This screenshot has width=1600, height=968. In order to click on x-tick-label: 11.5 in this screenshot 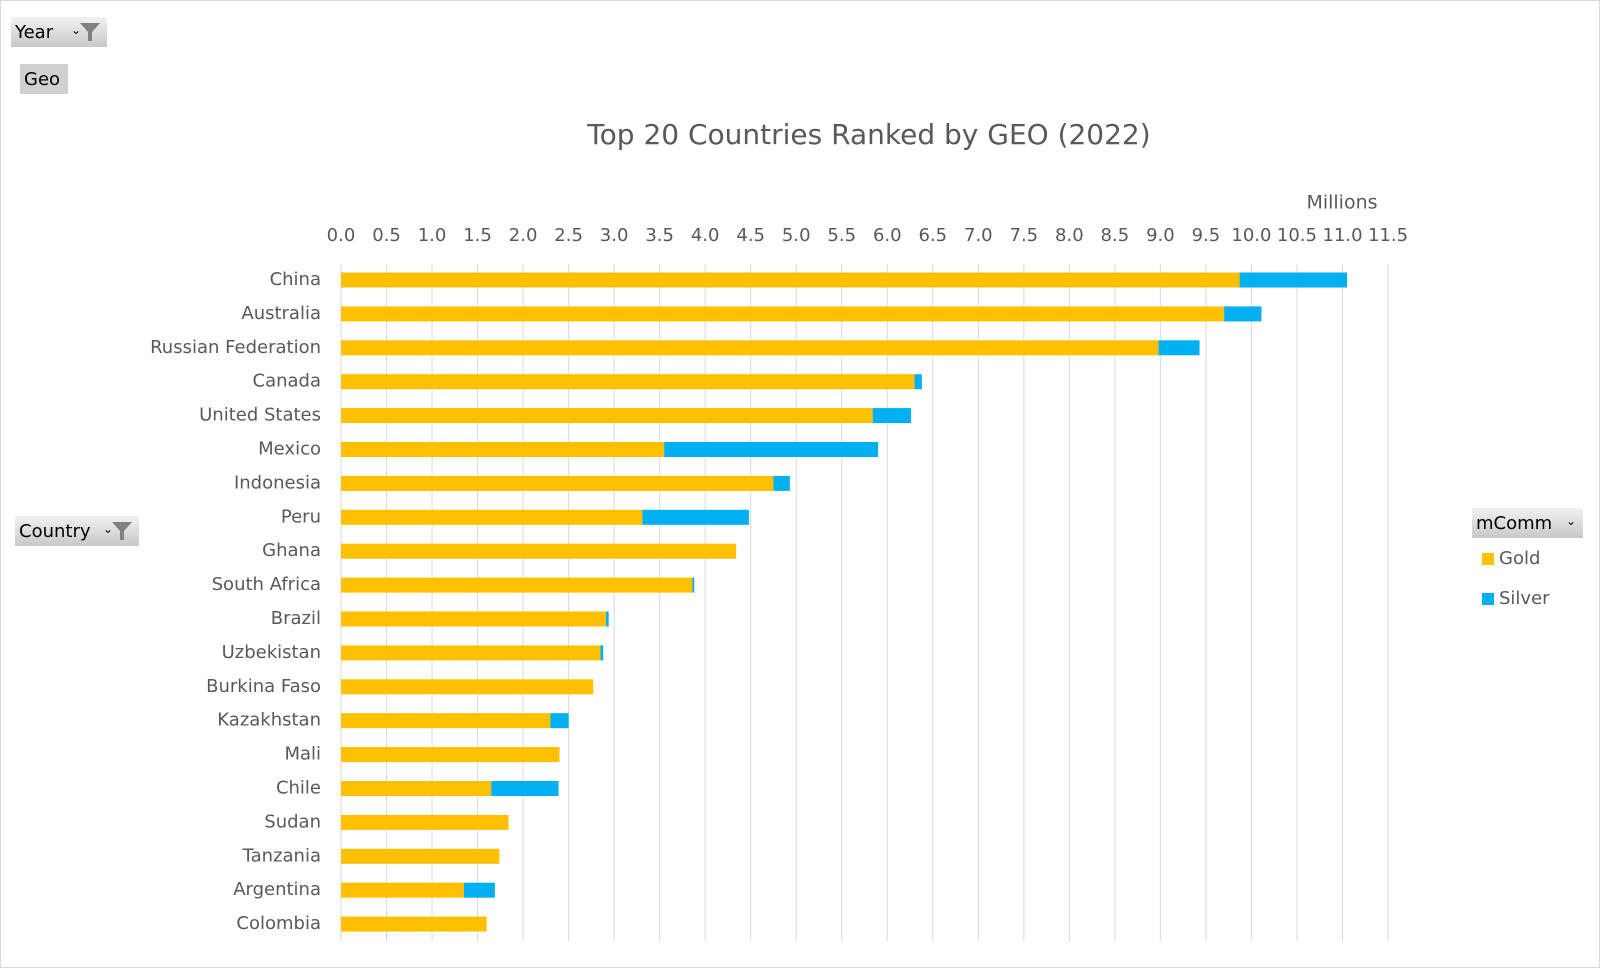, I will do `click(1388, 235)`.